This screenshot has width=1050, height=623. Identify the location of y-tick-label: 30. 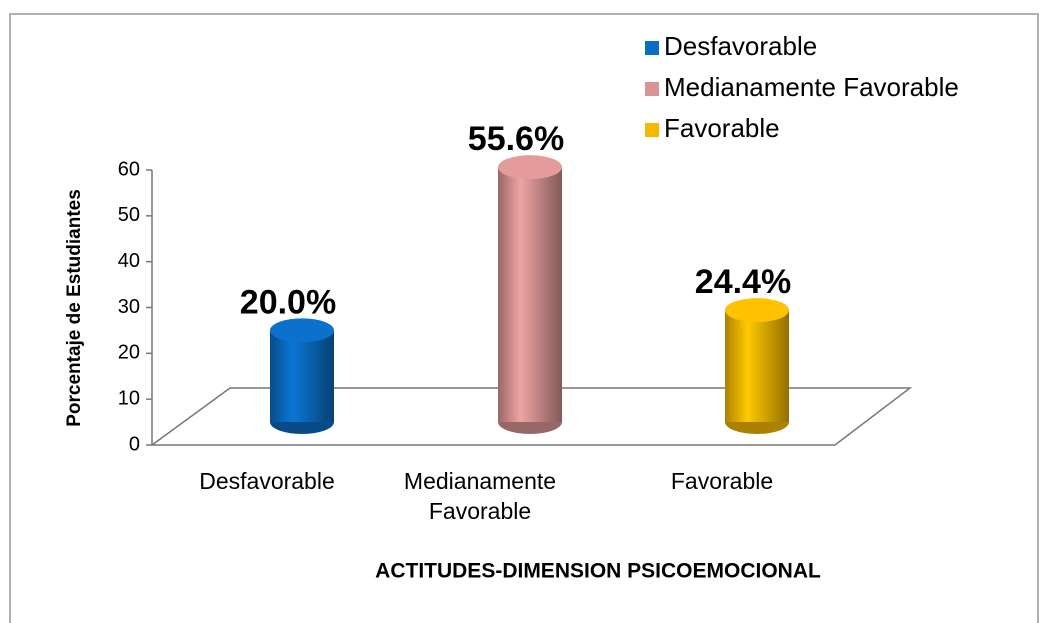
(129, 307).